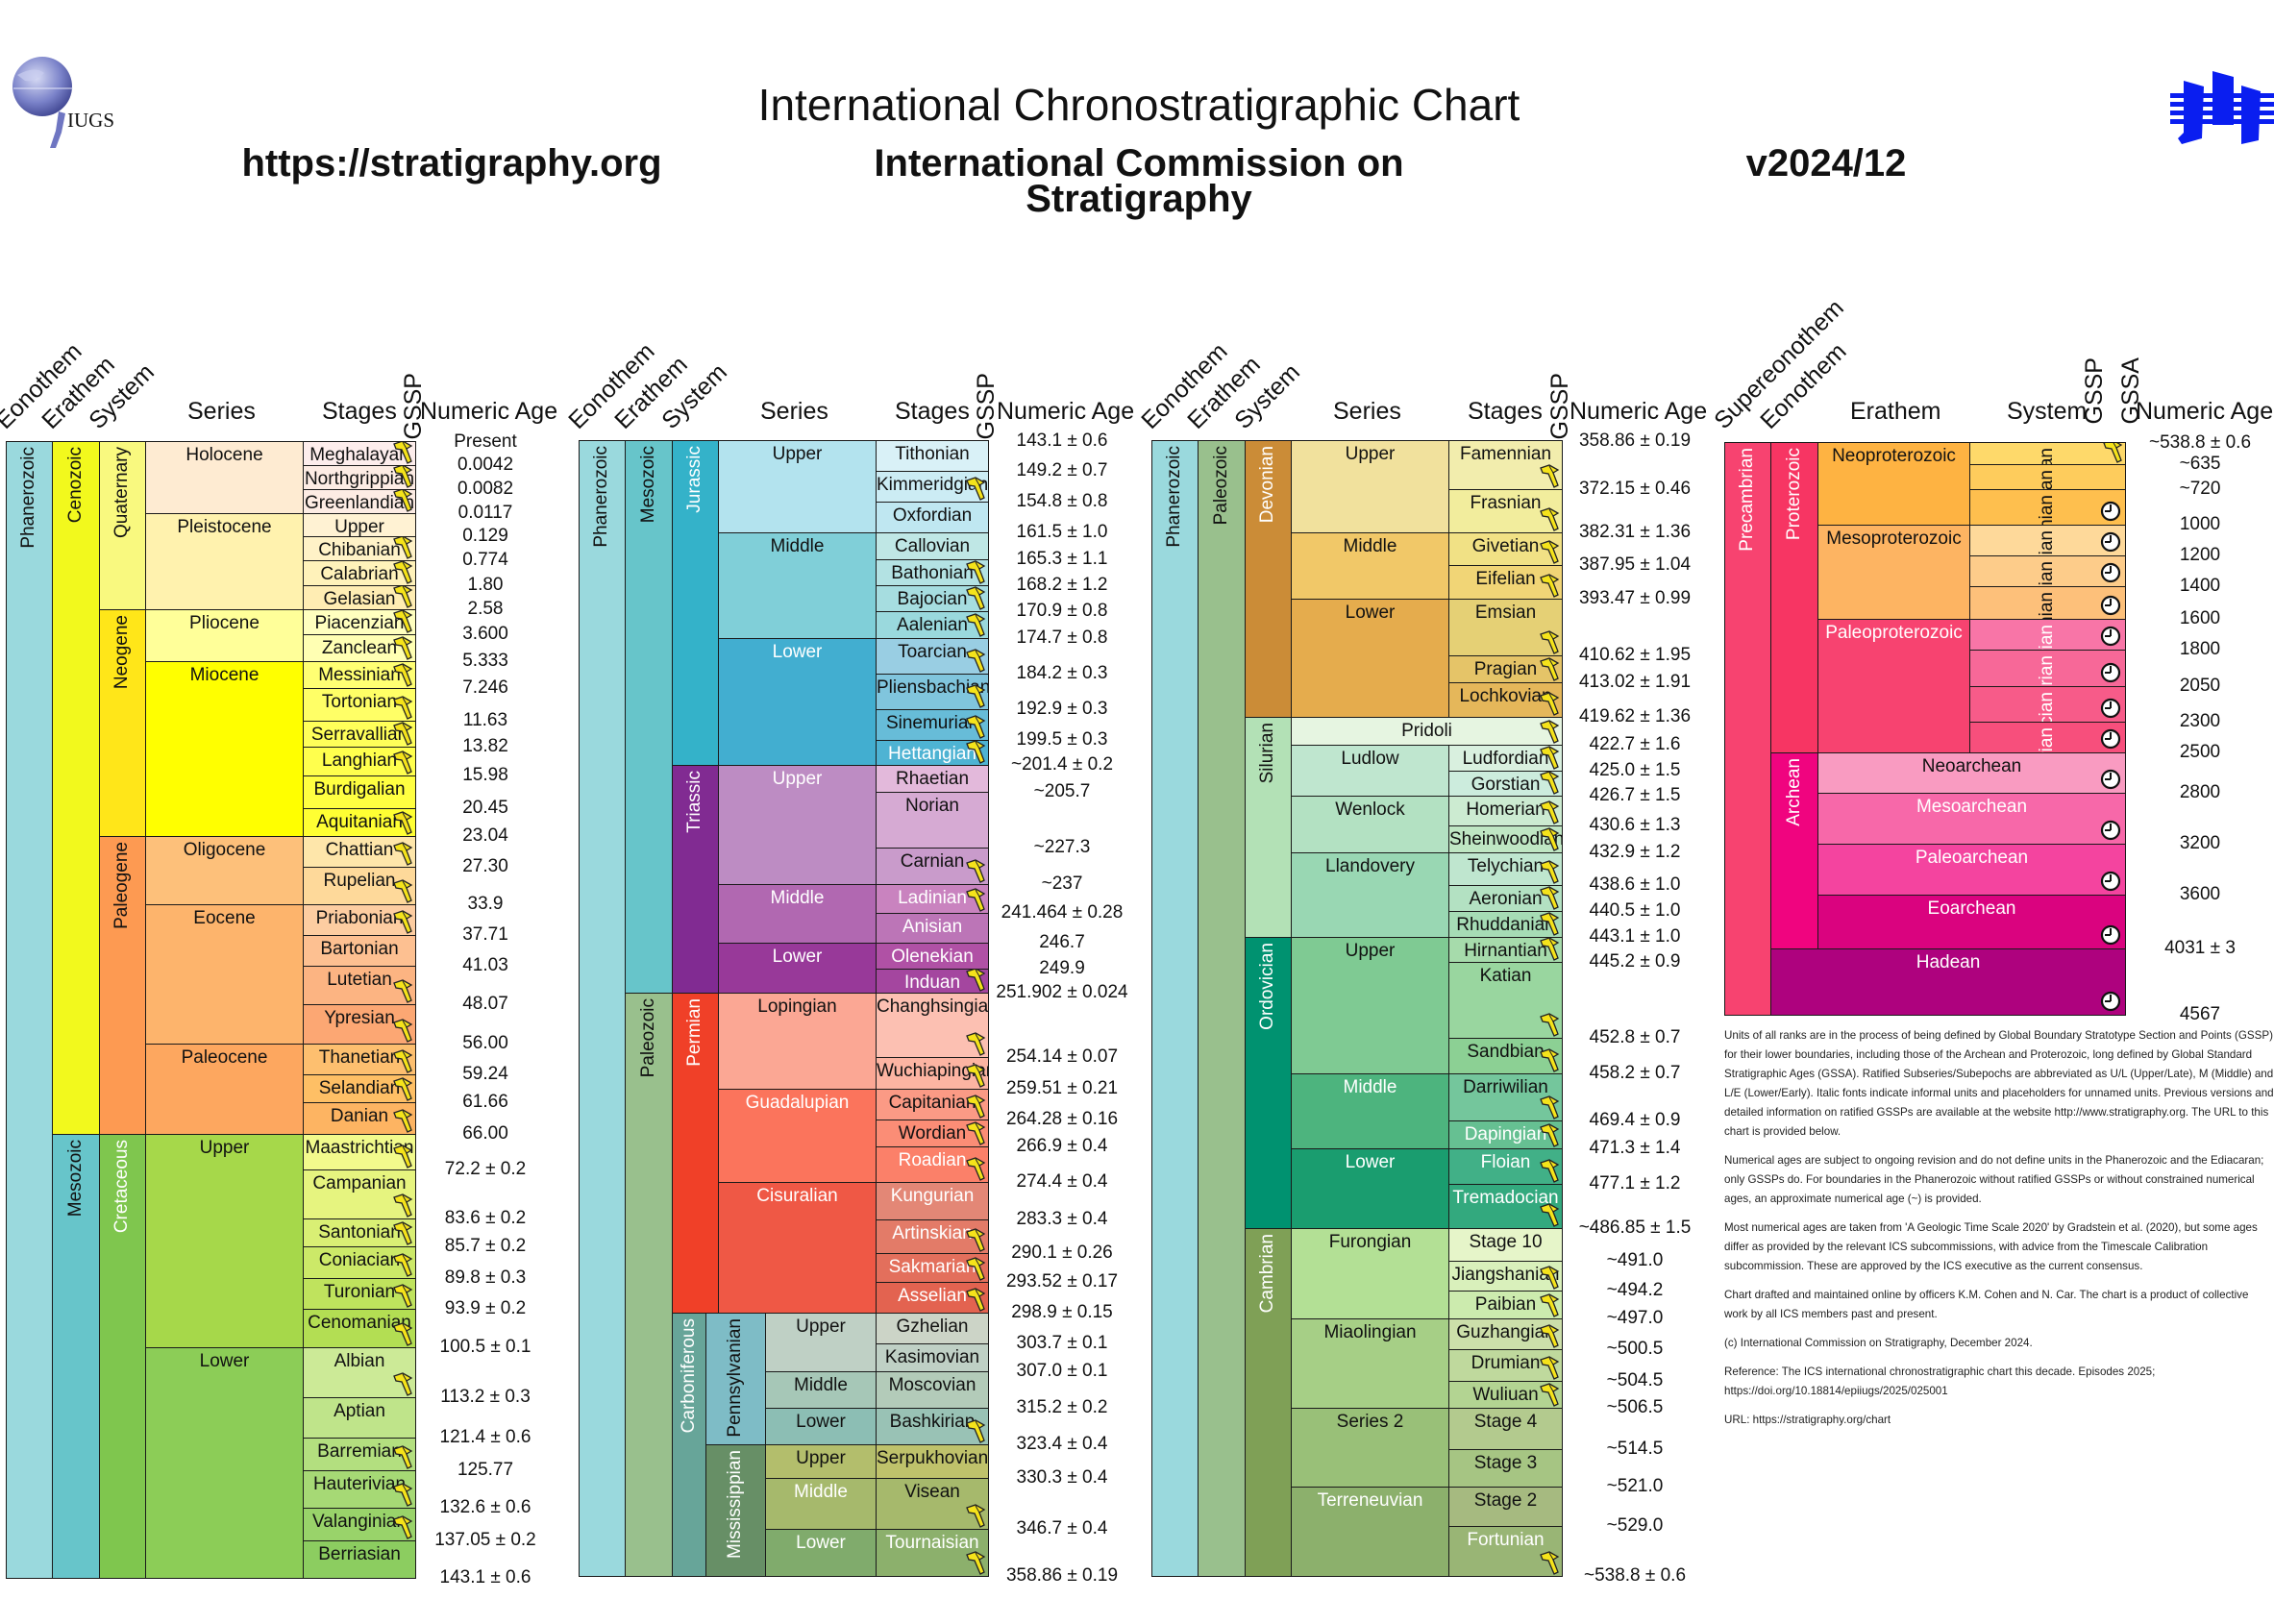 The image size is (2274, 1624). Describe the element at coordinates (932, 456) in the screenshot. I see `stage-cell: Tithonian` at that location.